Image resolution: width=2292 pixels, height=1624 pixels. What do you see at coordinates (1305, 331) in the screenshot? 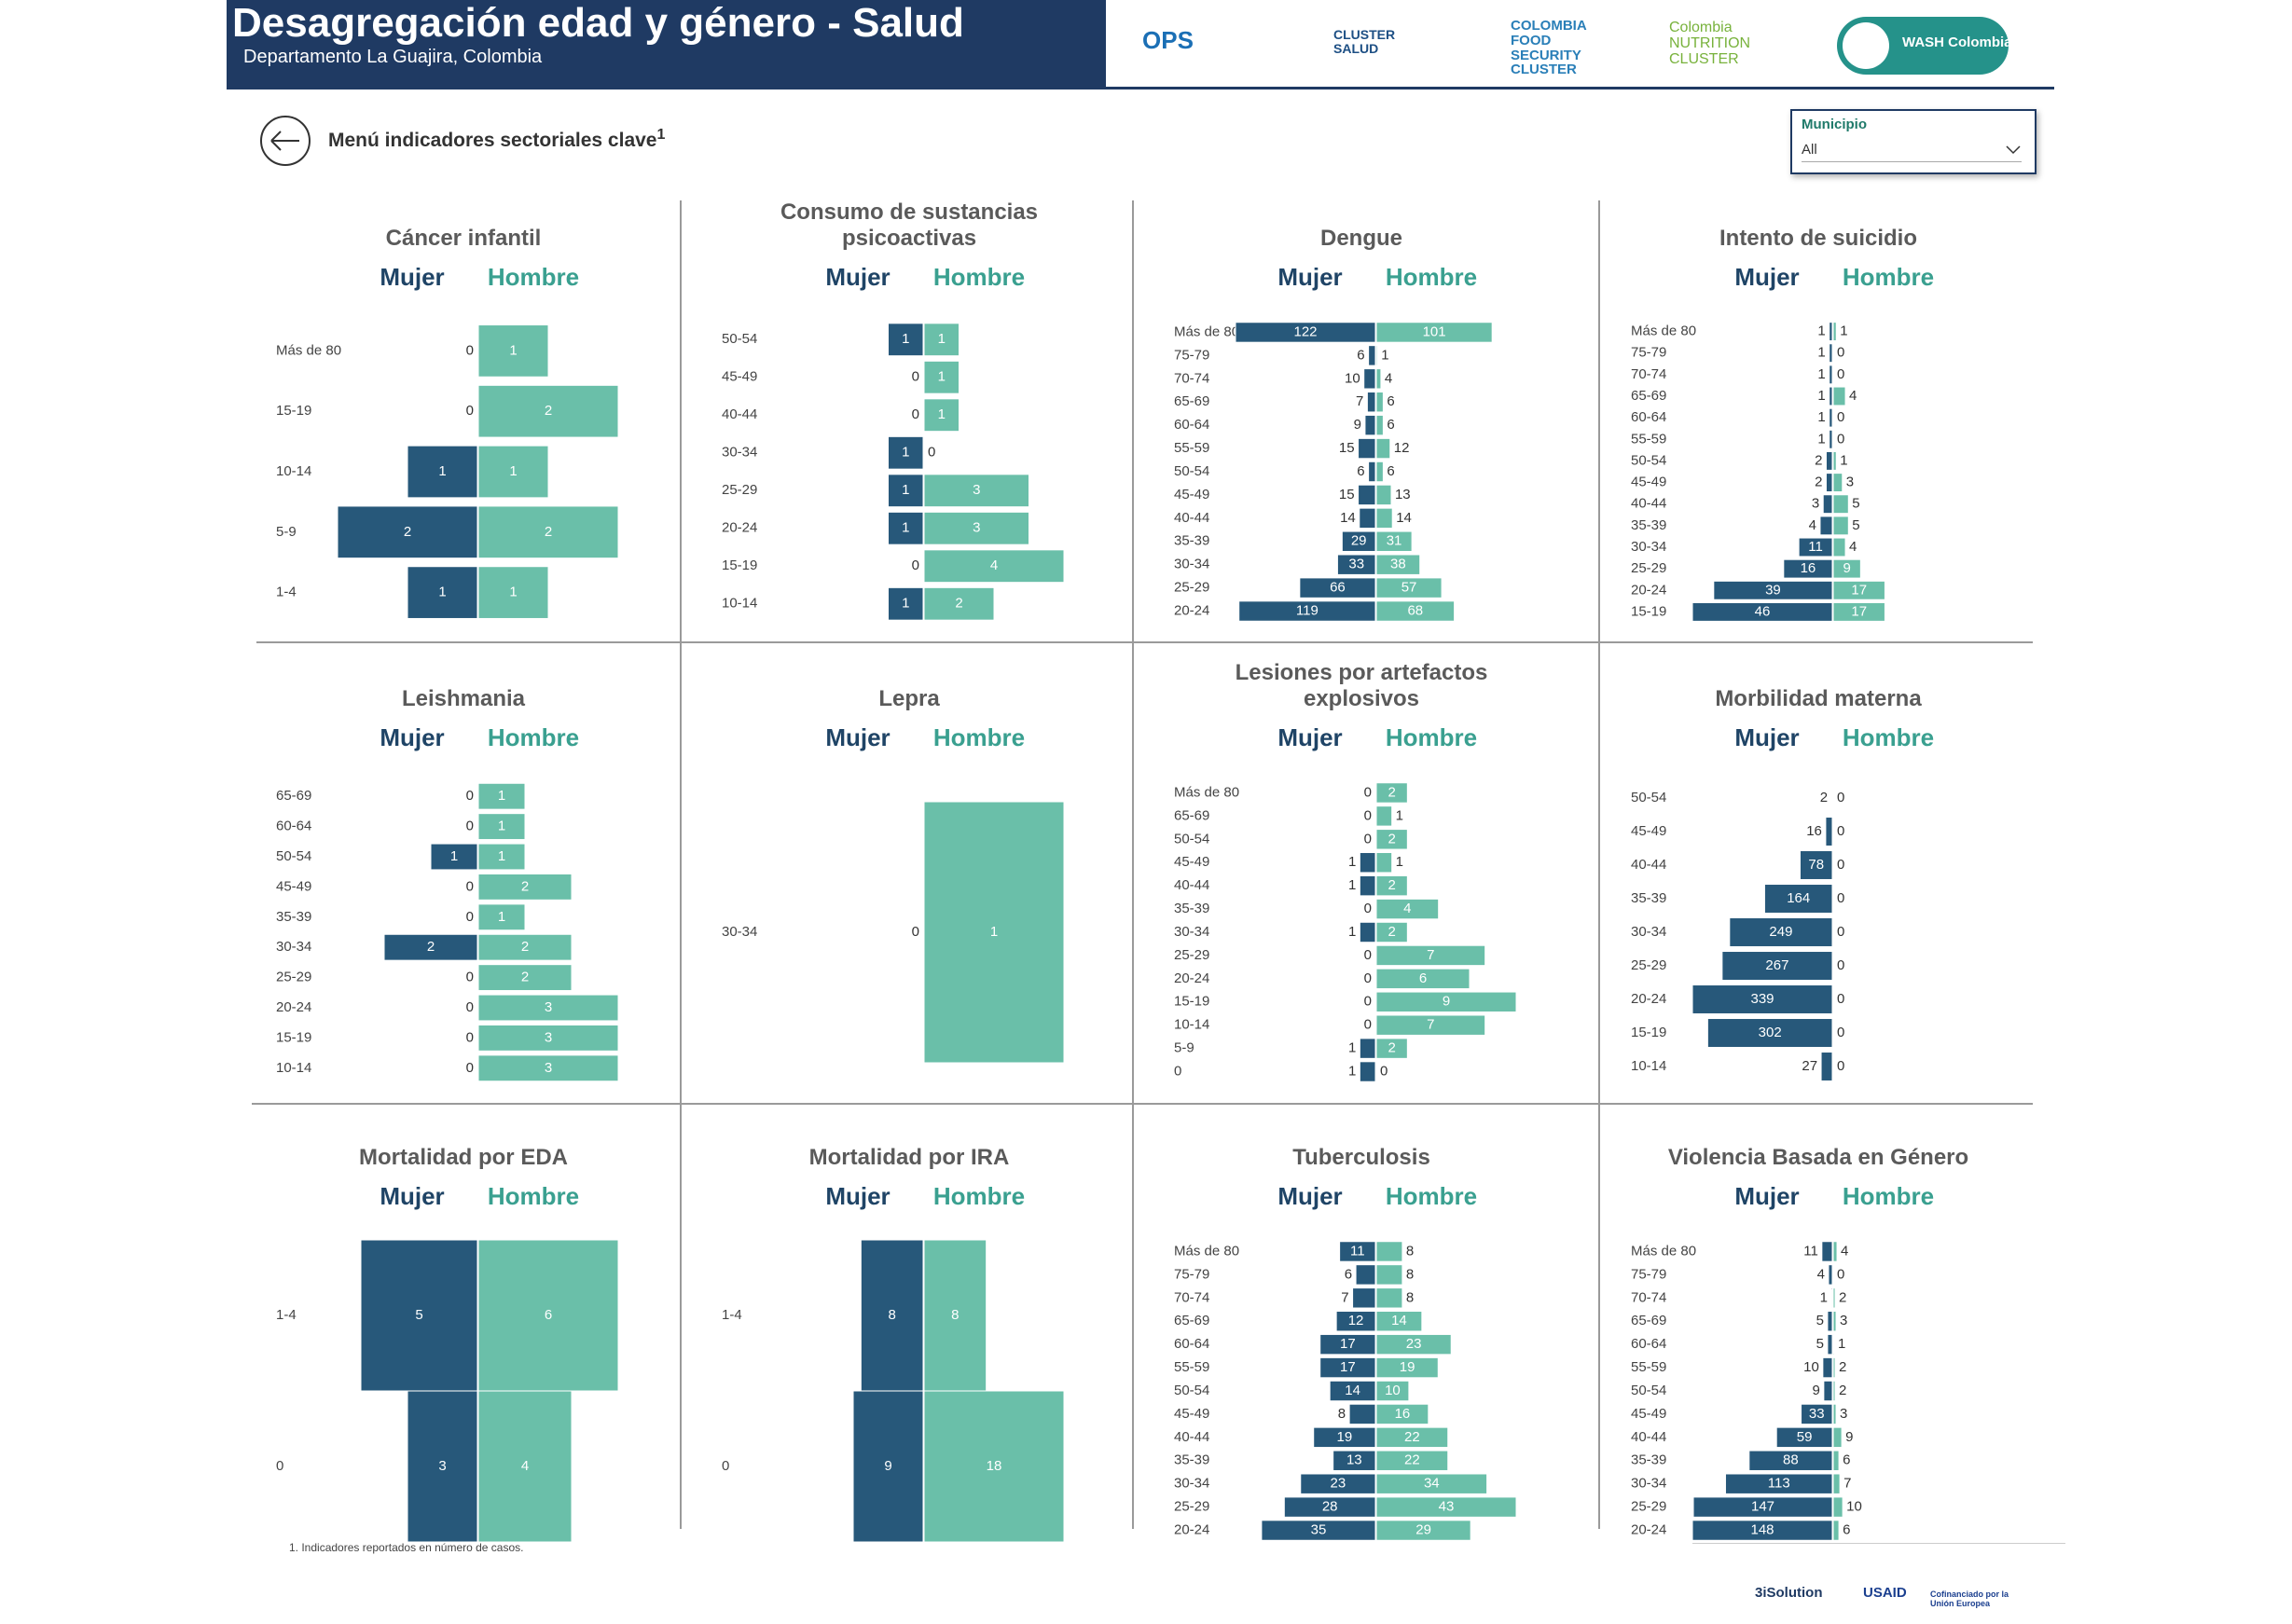
I see `data-label: 122` at bounding box center [1305, 331].